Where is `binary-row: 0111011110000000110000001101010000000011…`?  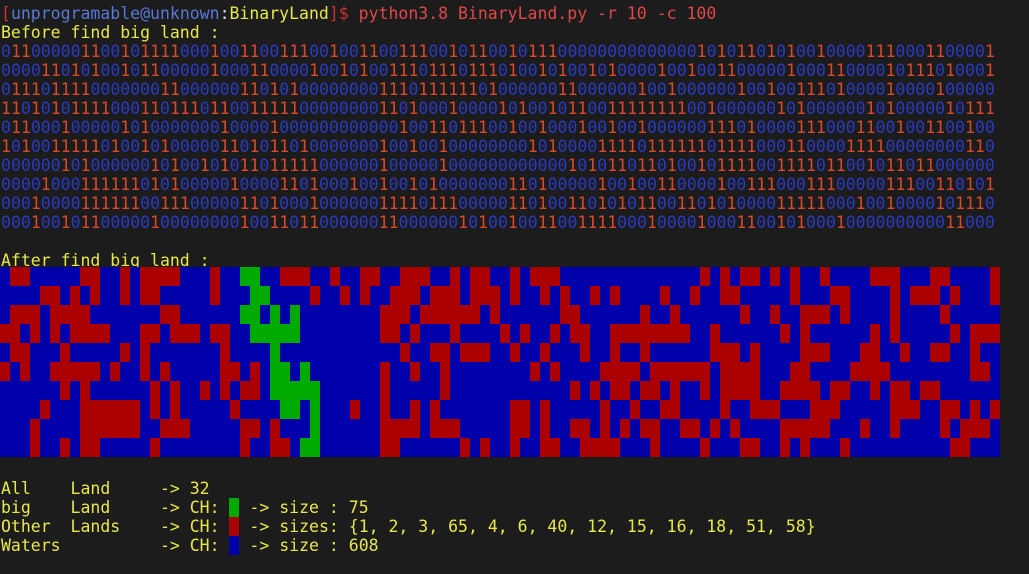
binary-row: 0111011110000000110000001101010000000011… is located at coordinates (498, 89).